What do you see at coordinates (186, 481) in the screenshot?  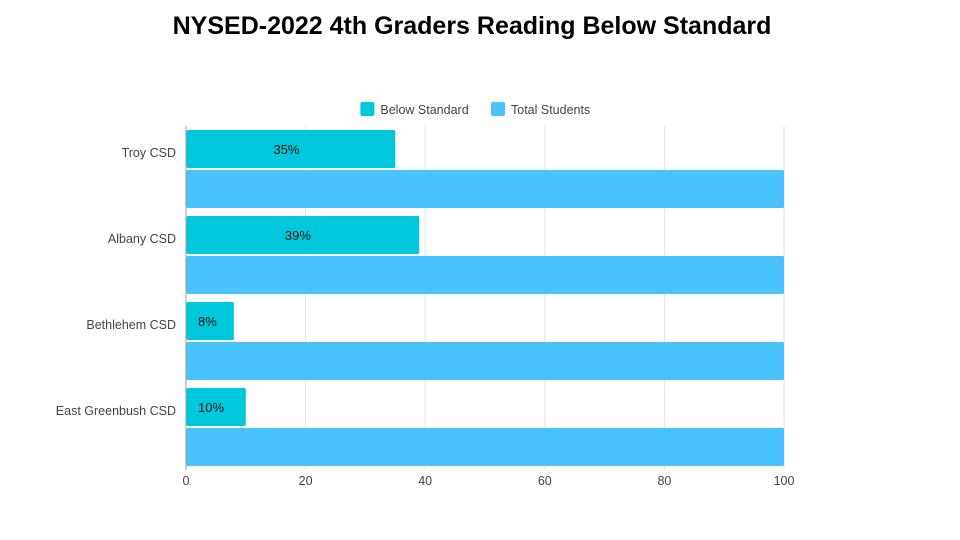 I see `x-tick-label: 0` at bounding box center [186, 481].